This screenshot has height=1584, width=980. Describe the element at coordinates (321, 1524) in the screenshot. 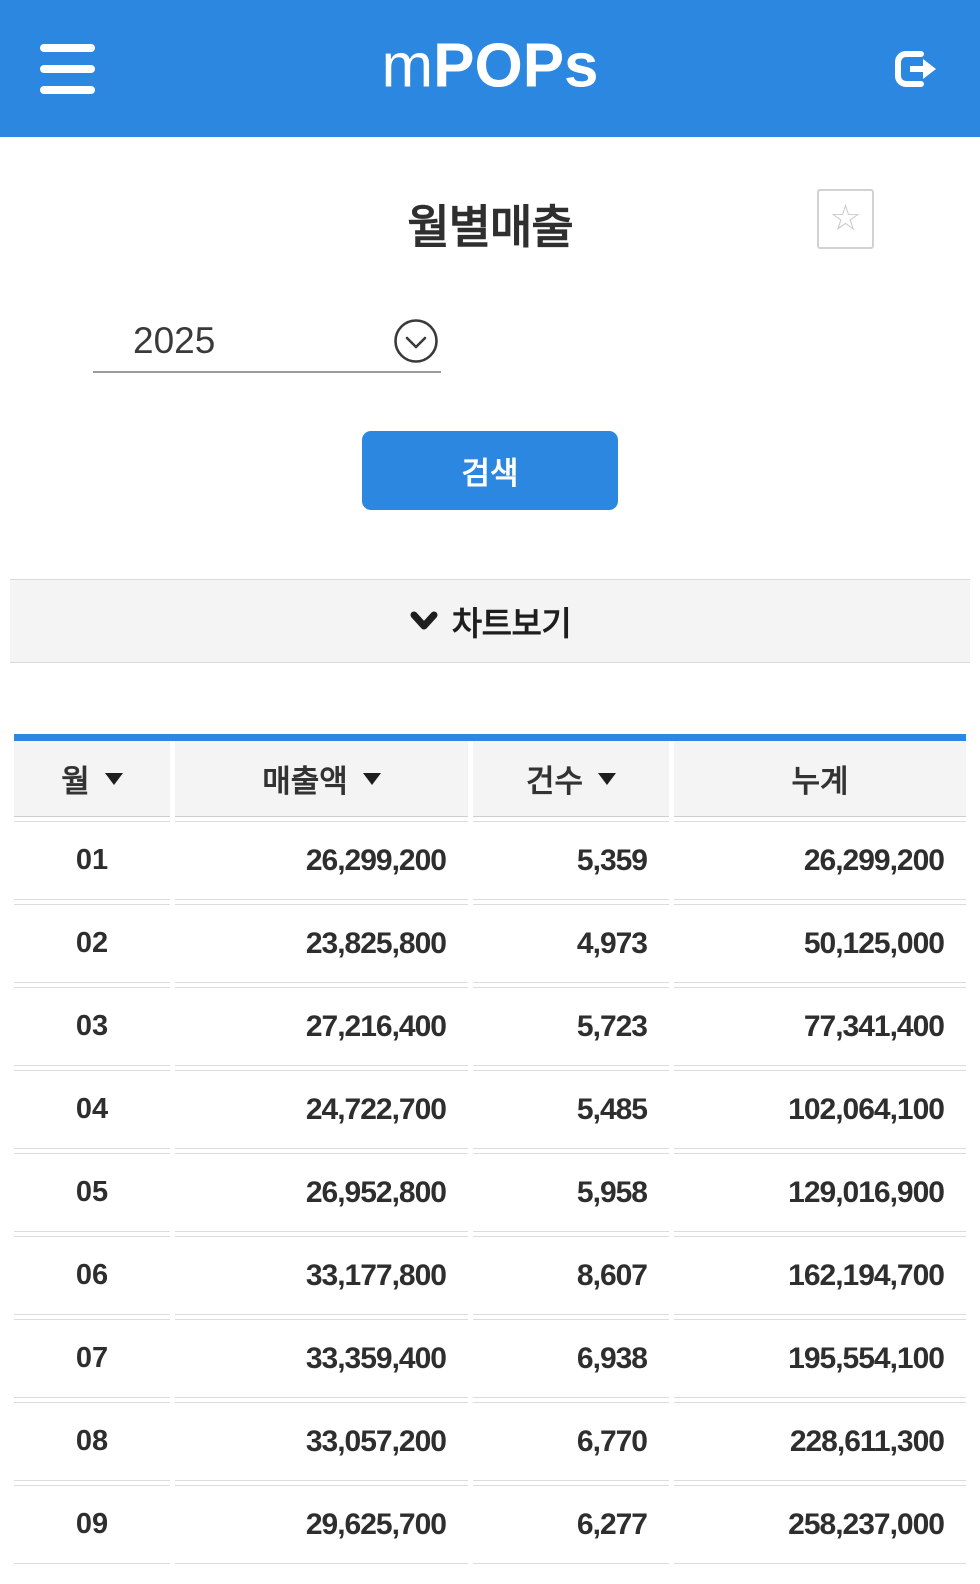

I see `cell-sales: 29,625,700` at that location.